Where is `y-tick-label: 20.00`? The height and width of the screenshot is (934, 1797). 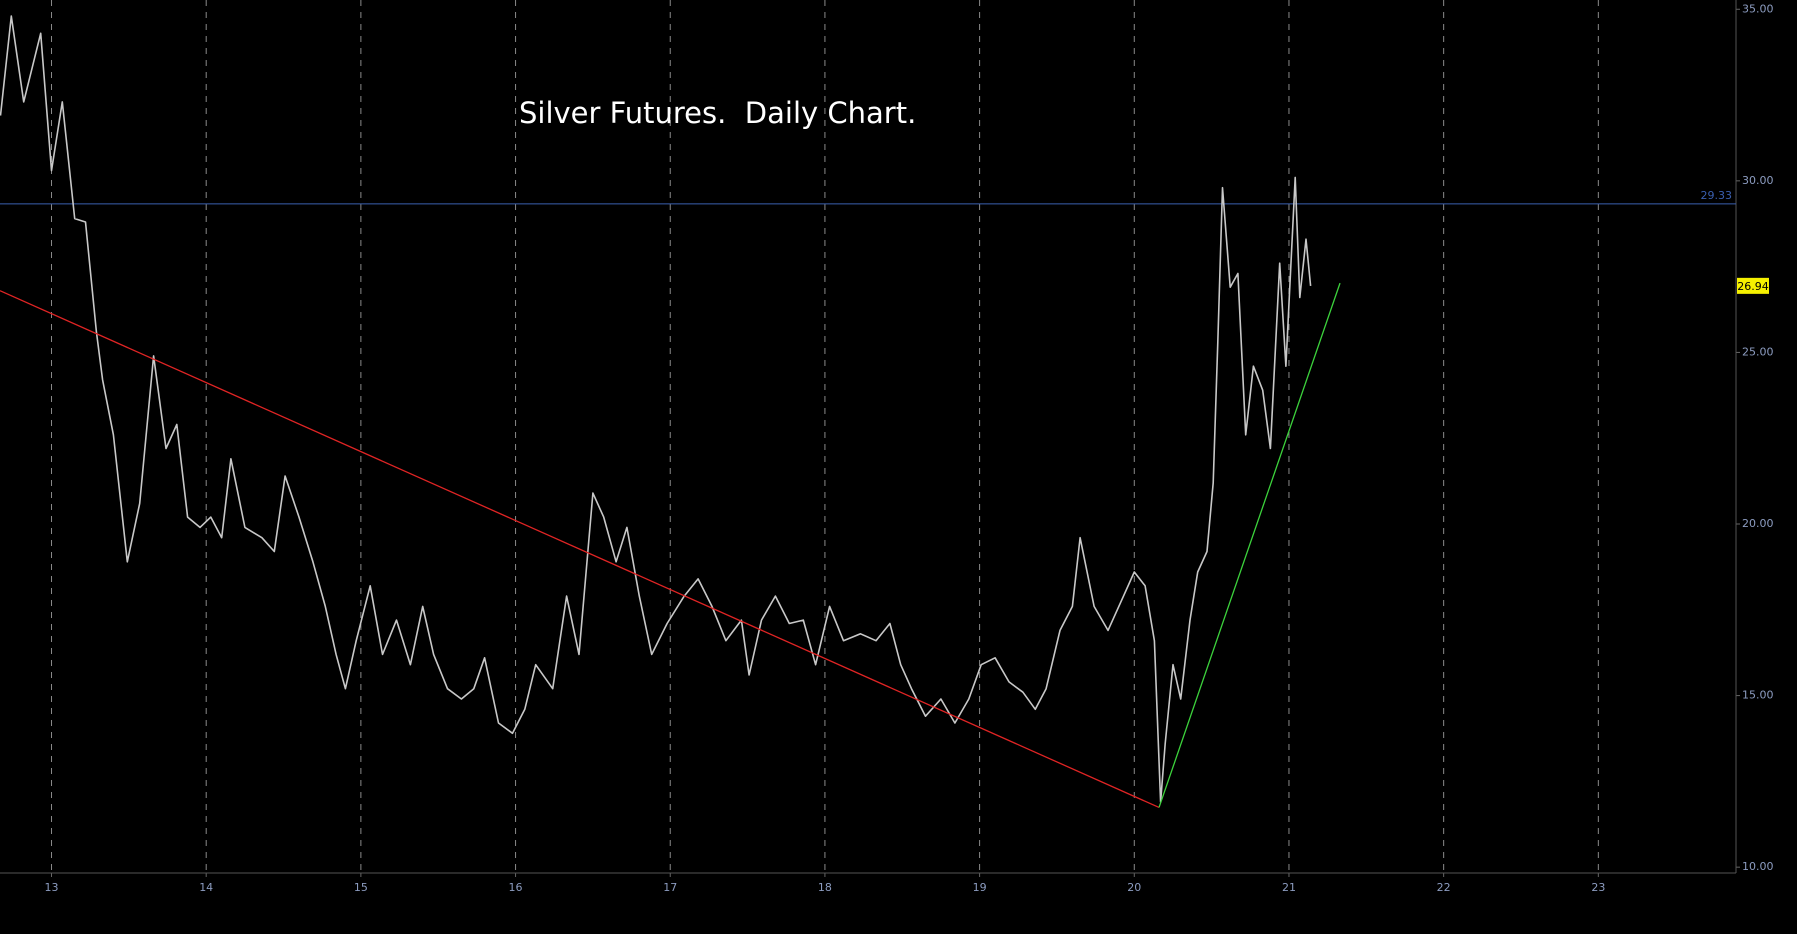
y-tick-label: 20.00 is located at coordinates (1758, 523).